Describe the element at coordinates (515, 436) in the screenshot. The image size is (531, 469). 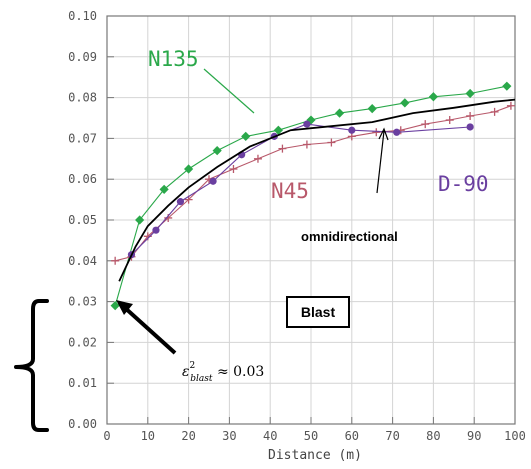
I see `x-tick-label: 100` at that location.